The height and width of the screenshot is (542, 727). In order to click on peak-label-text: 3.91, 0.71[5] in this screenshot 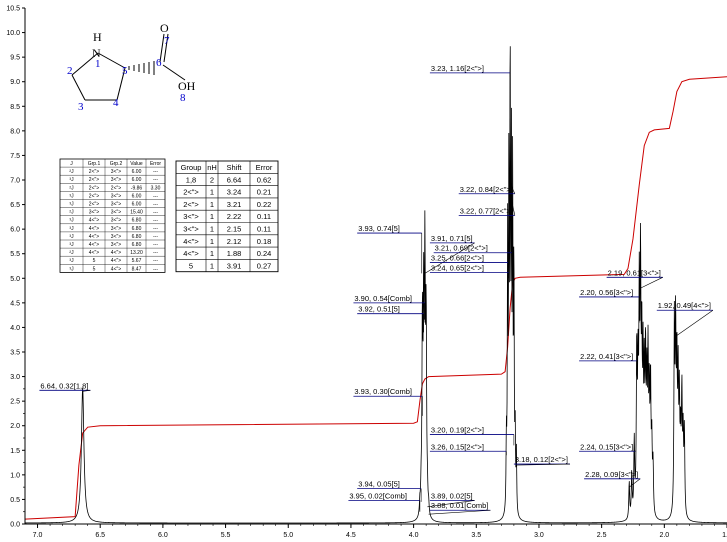, I will do `click(452, 238)`.